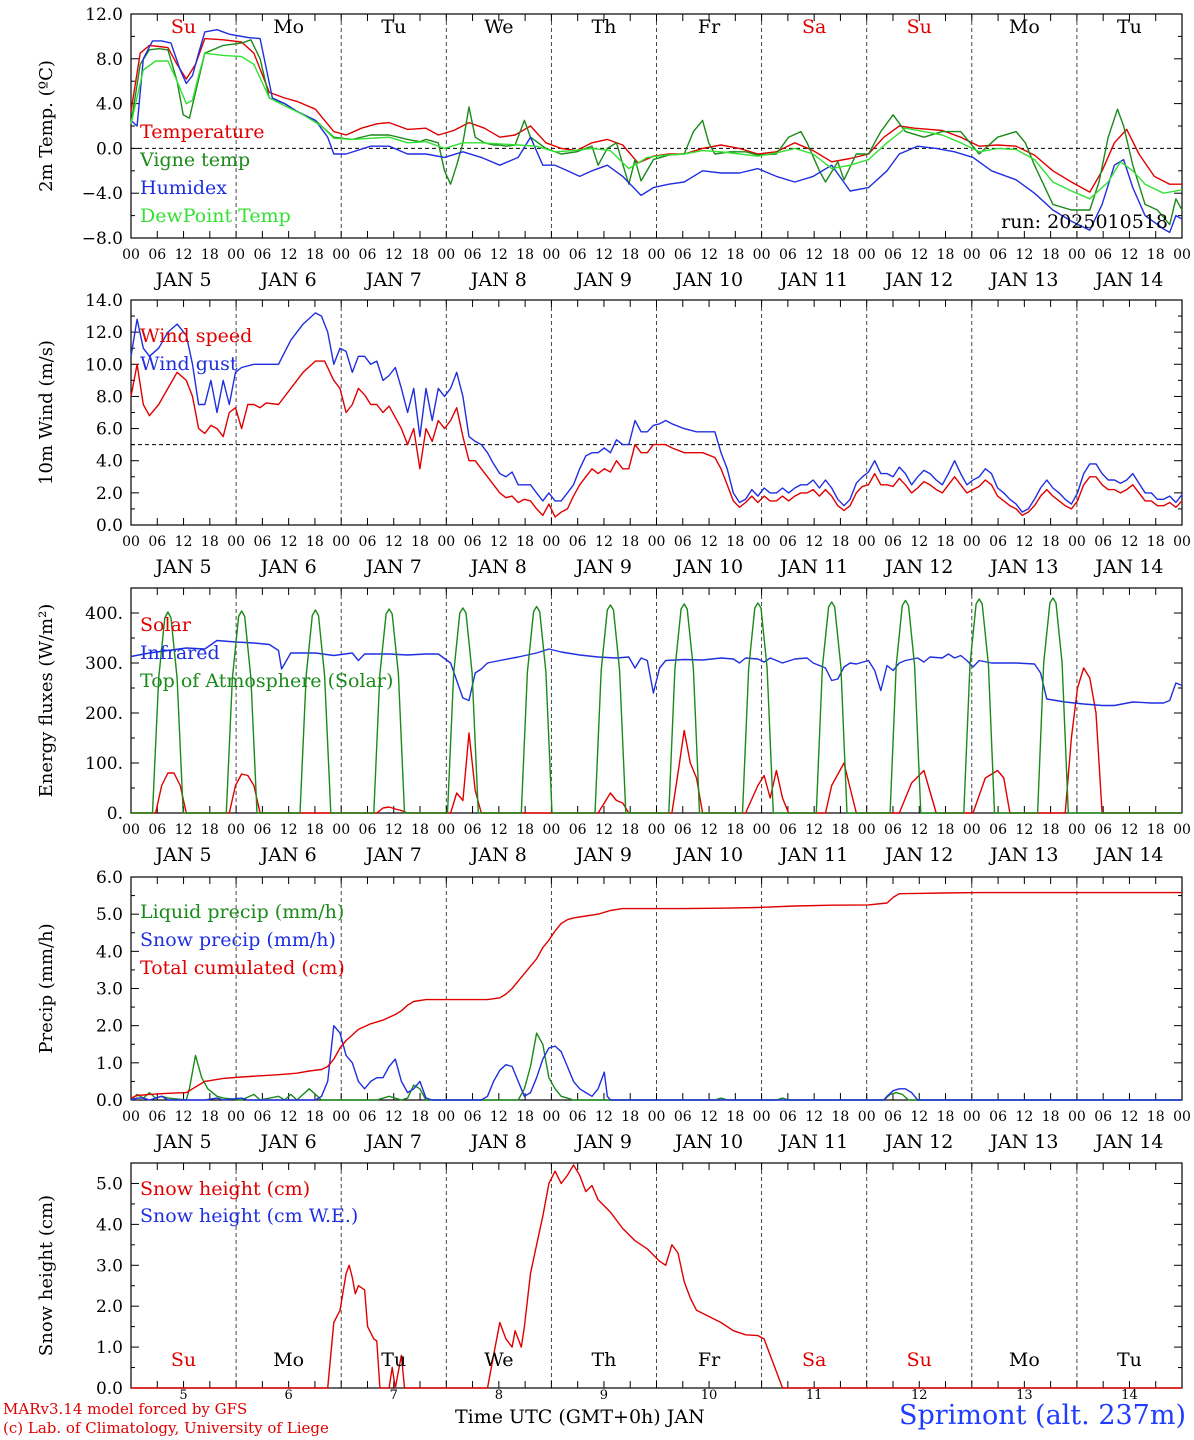 The height and width of the screenshot is (1440, 1194). I want to click on day-number-label: 11, so click(814, 1394).